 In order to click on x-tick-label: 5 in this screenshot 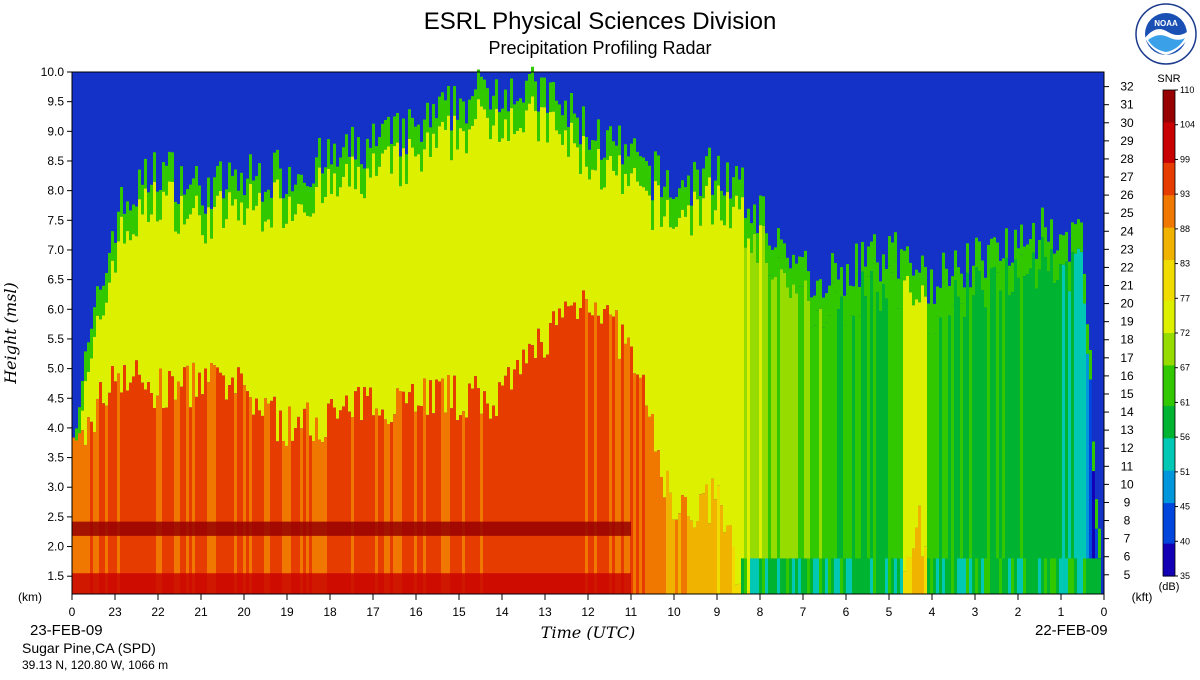, I will do `click(889, 612)`.